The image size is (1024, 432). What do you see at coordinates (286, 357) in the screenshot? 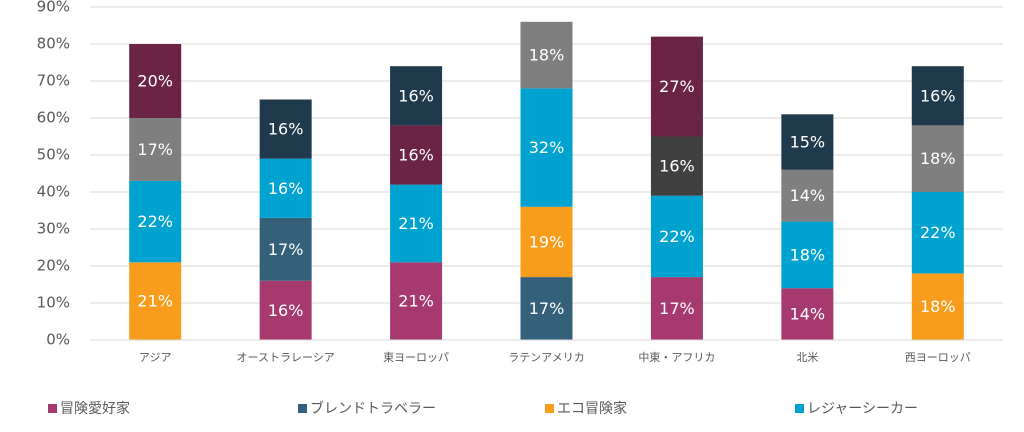
I see `x-tick-label: オーストラレーシア` at bounding box center [286, 357].